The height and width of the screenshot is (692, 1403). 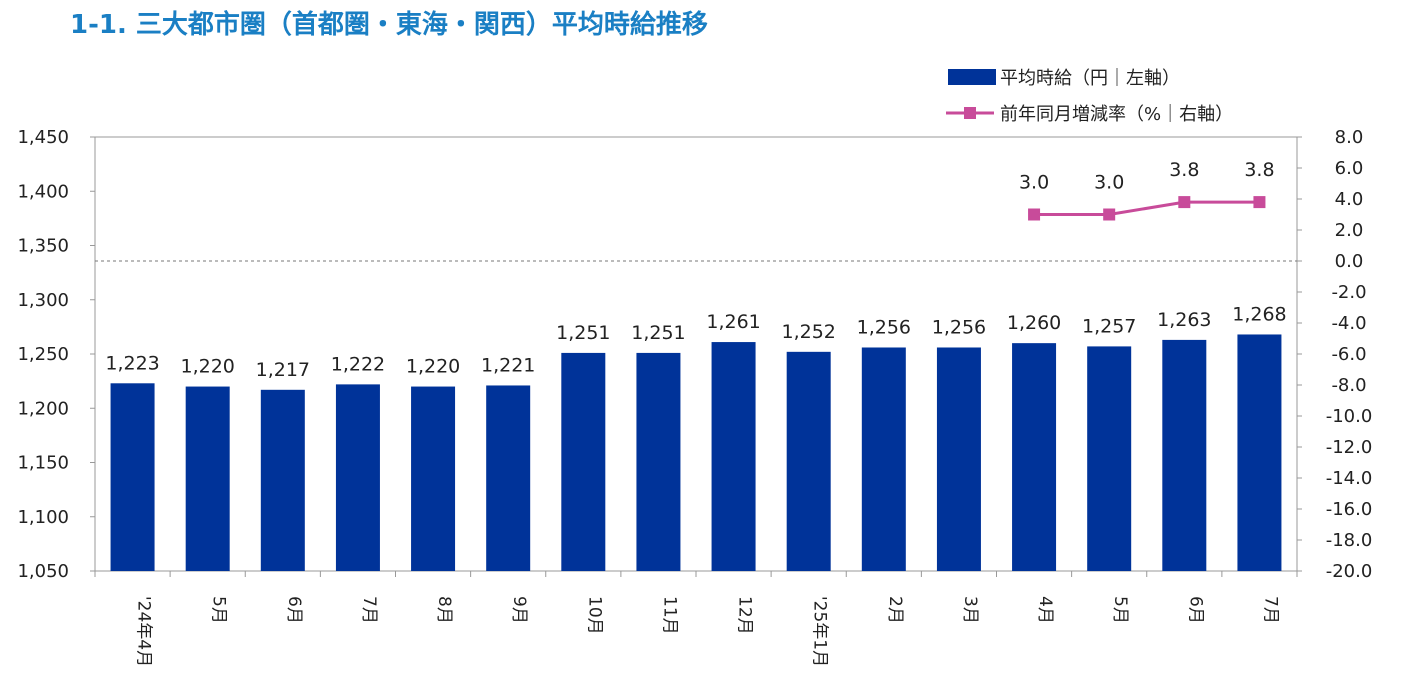 What do you see at coordinates (508, 365) in the screenshot?
I see `bar-data-label: 1,221` at bounding box center [508, 365].